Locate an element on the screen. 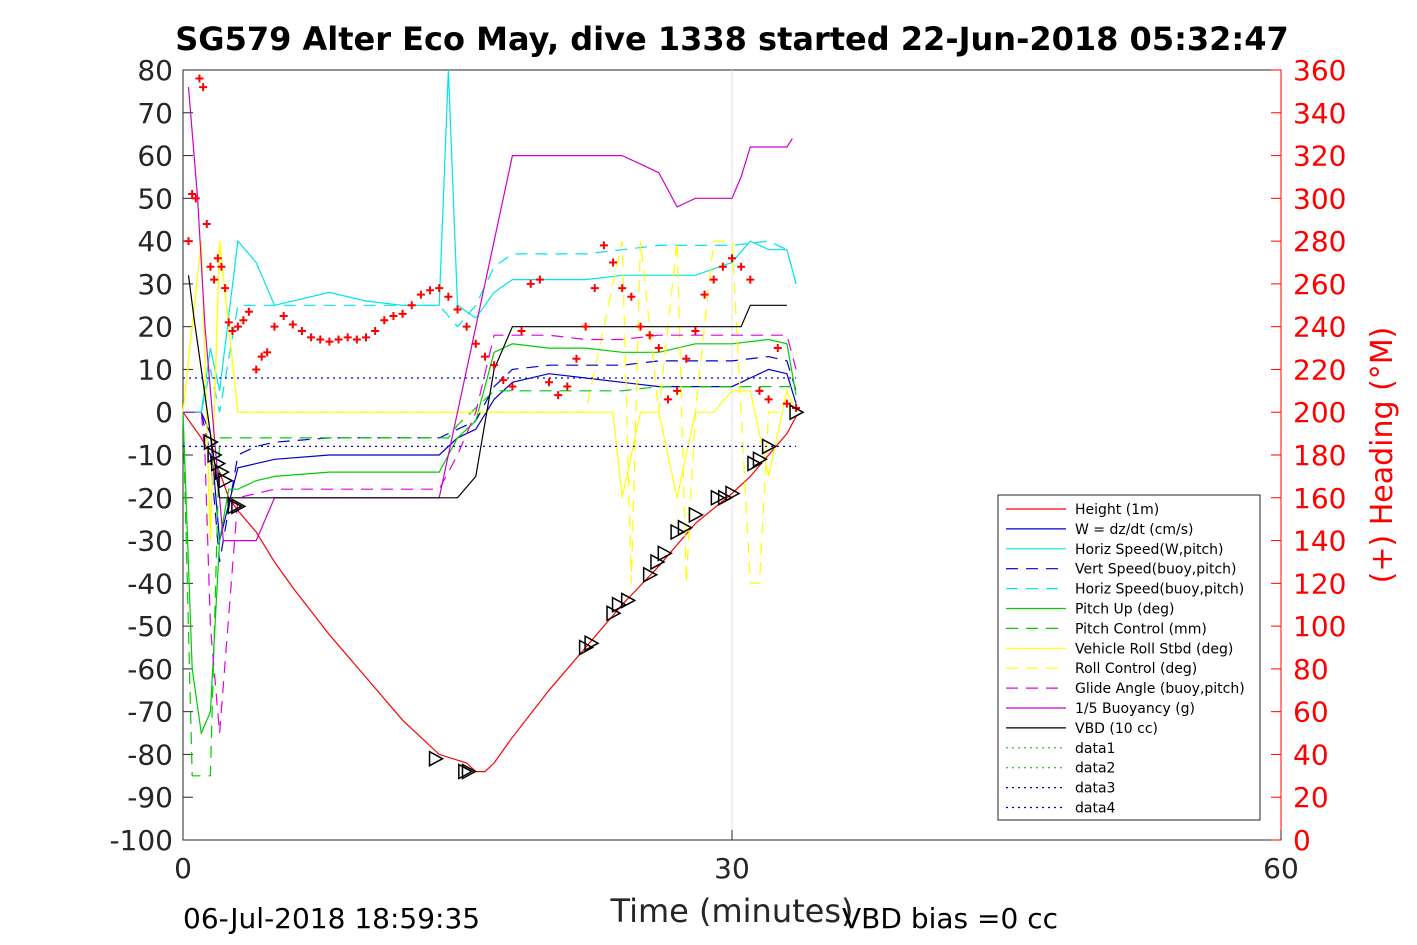  y2-tick-label: 180 is located at coordinates (1319, 455).